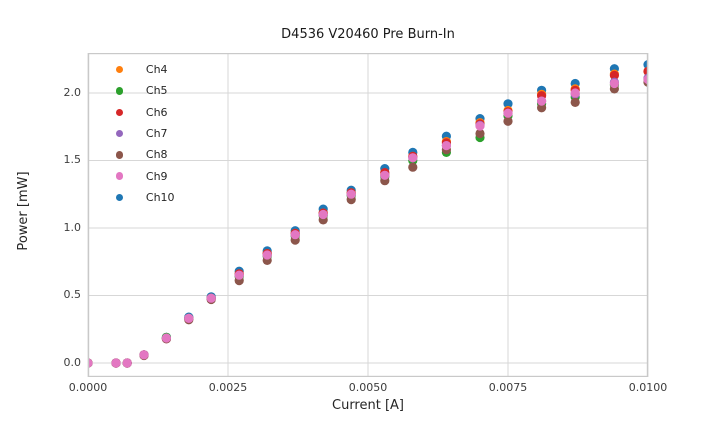 This screenshot has height=432, width=720. I want to click on legend-label: Ch10, so click(160, 197).